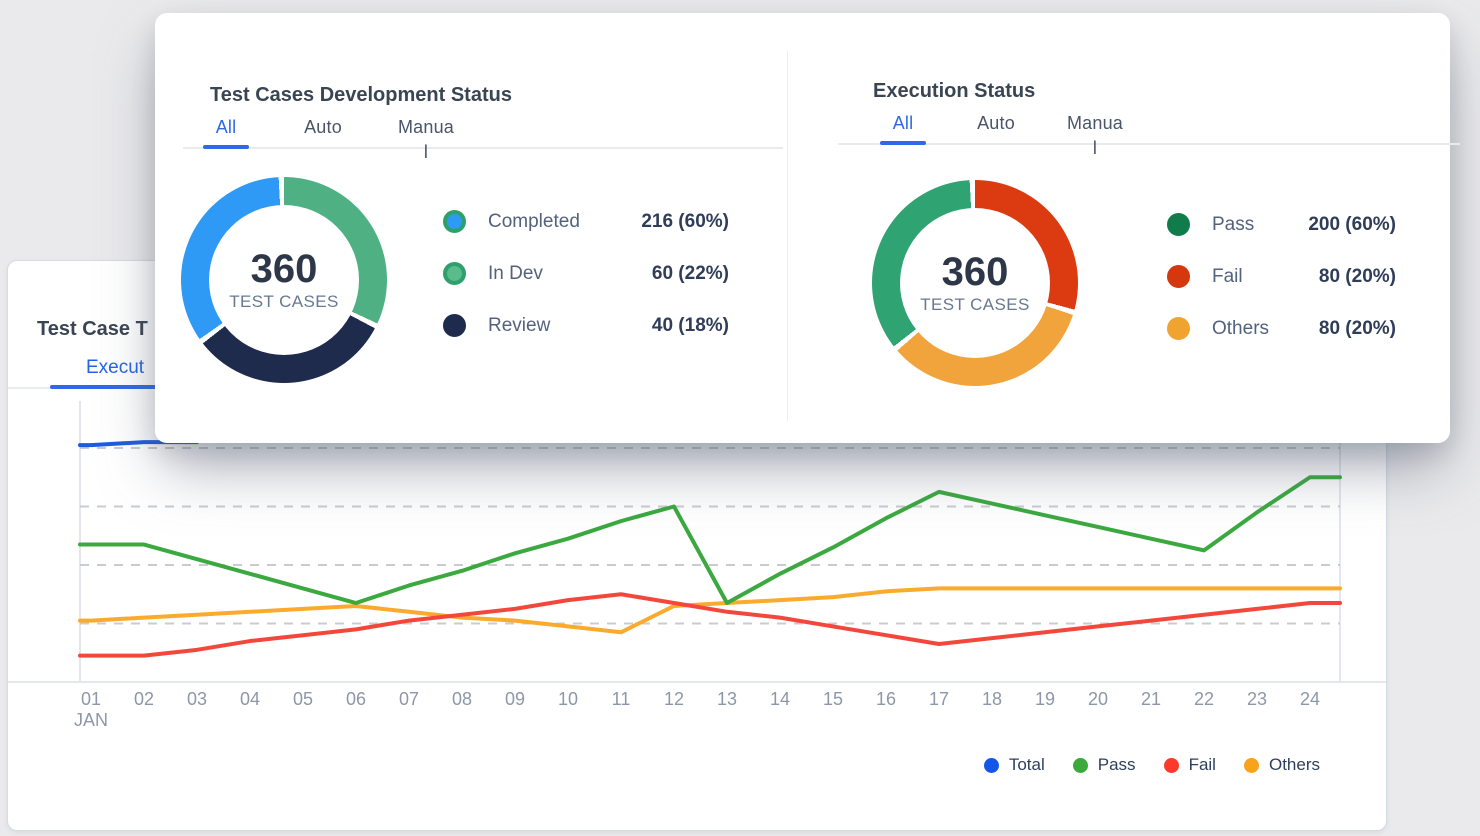 The width and height of the screenshot is (1480, 836). Describe the element at coordinates (92, 328) in the screenshot. I see `trend-card-title: Test Case T` at that location.